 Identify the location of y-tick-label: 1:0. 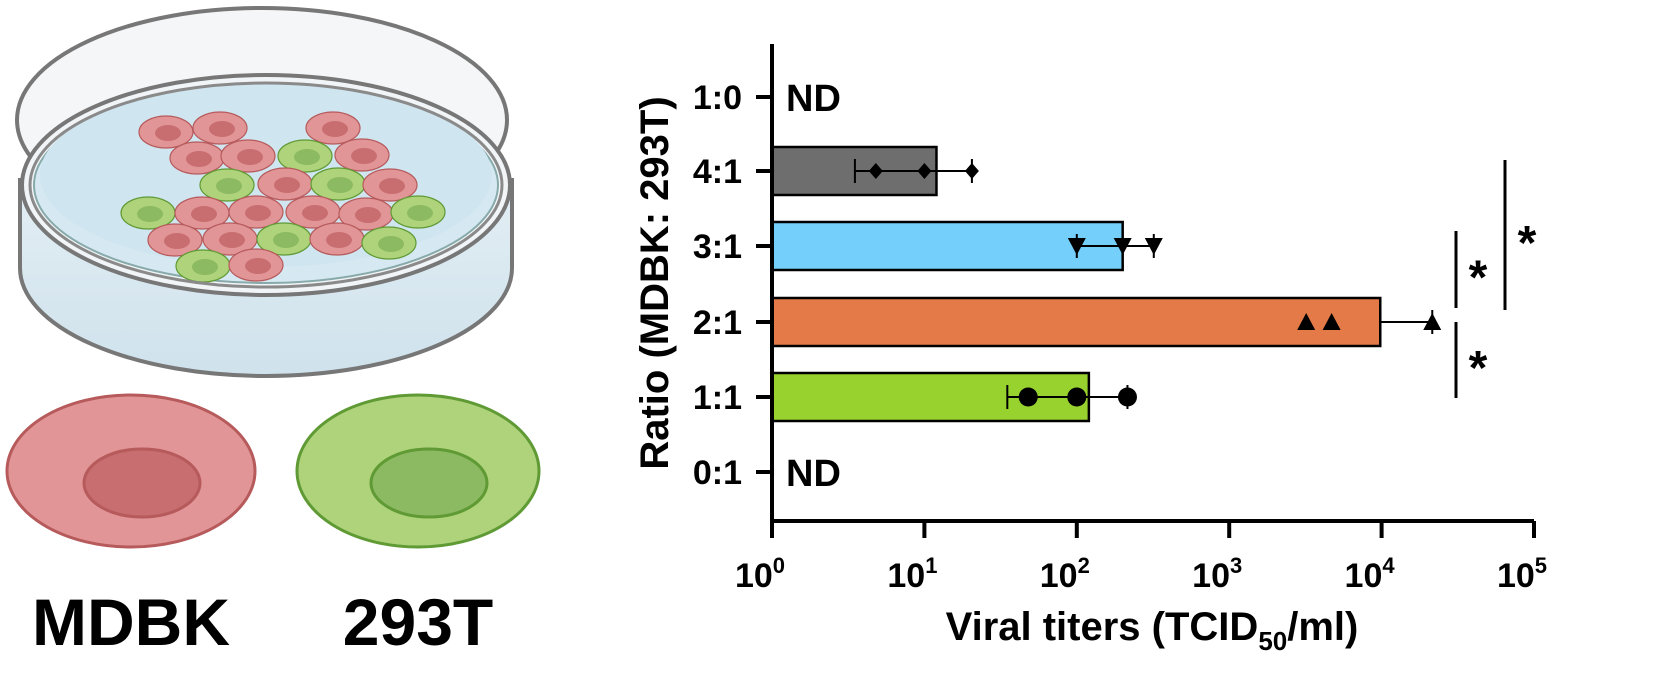
(717, 98).